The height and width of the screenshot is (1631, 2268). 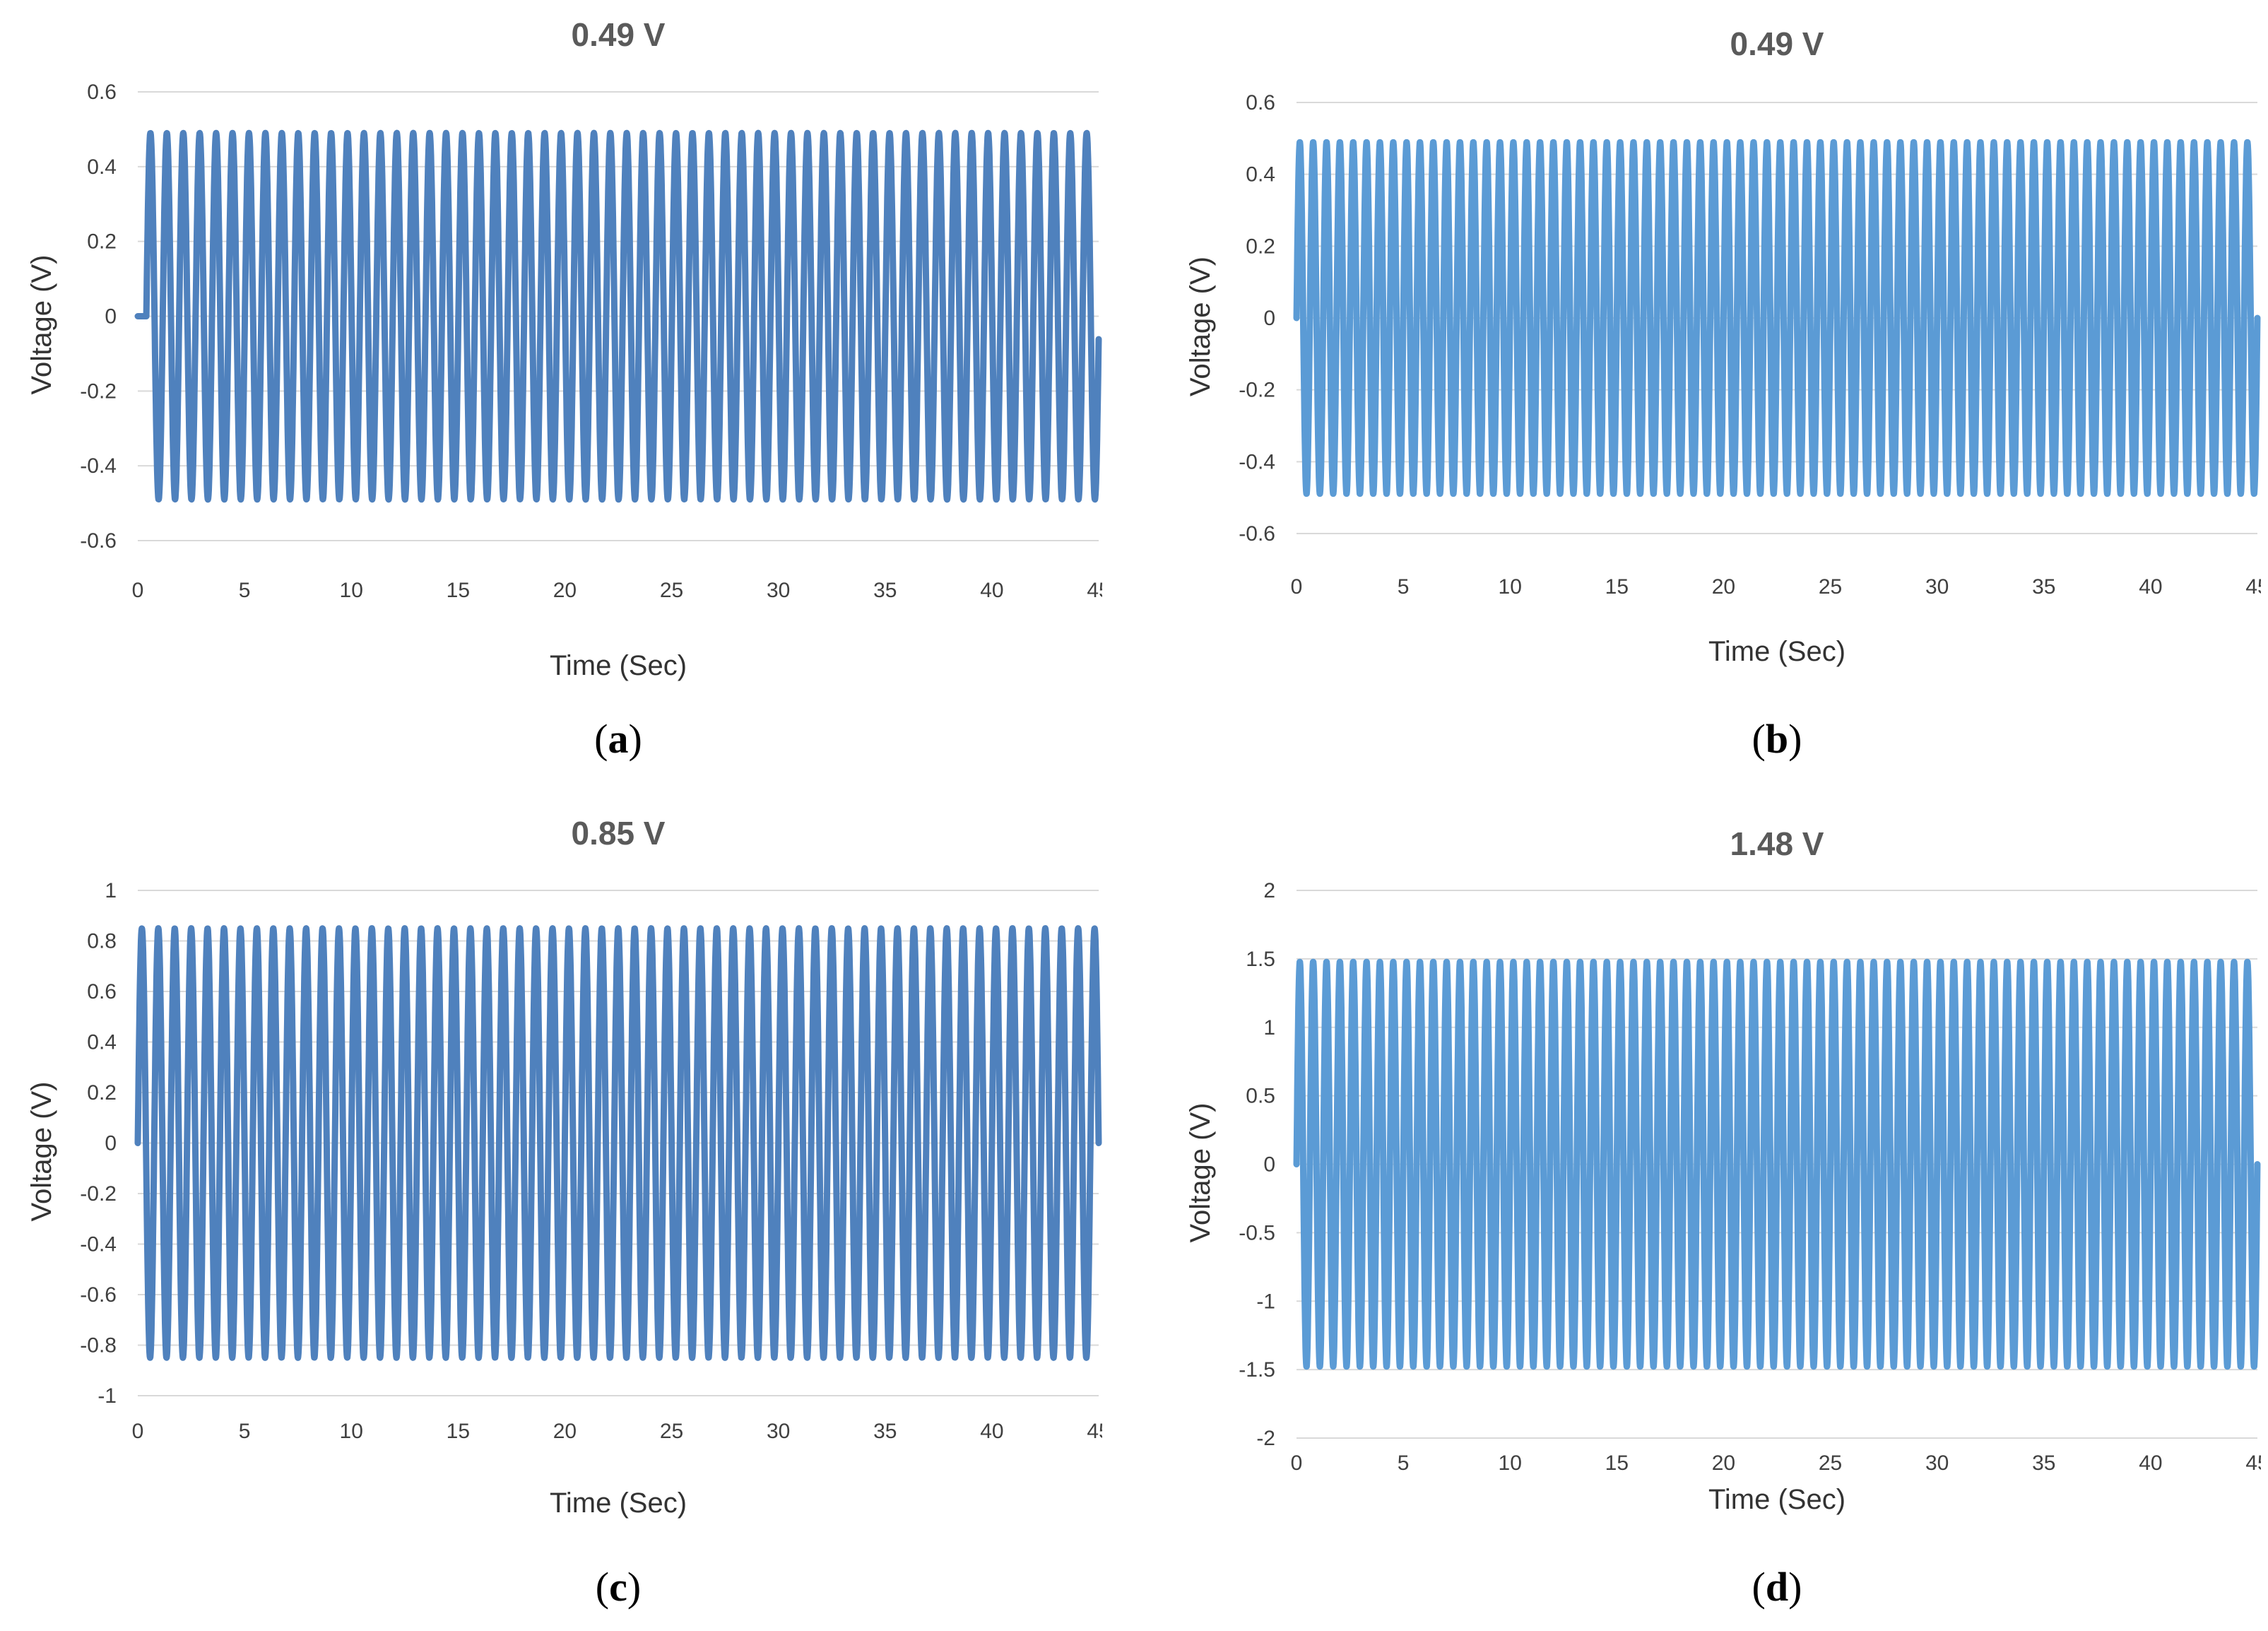 What do you see at coordinates (1777, 1164) in the screenshot?
I see `chart-d-voltage-series` at bounding box center [1777, 1164].